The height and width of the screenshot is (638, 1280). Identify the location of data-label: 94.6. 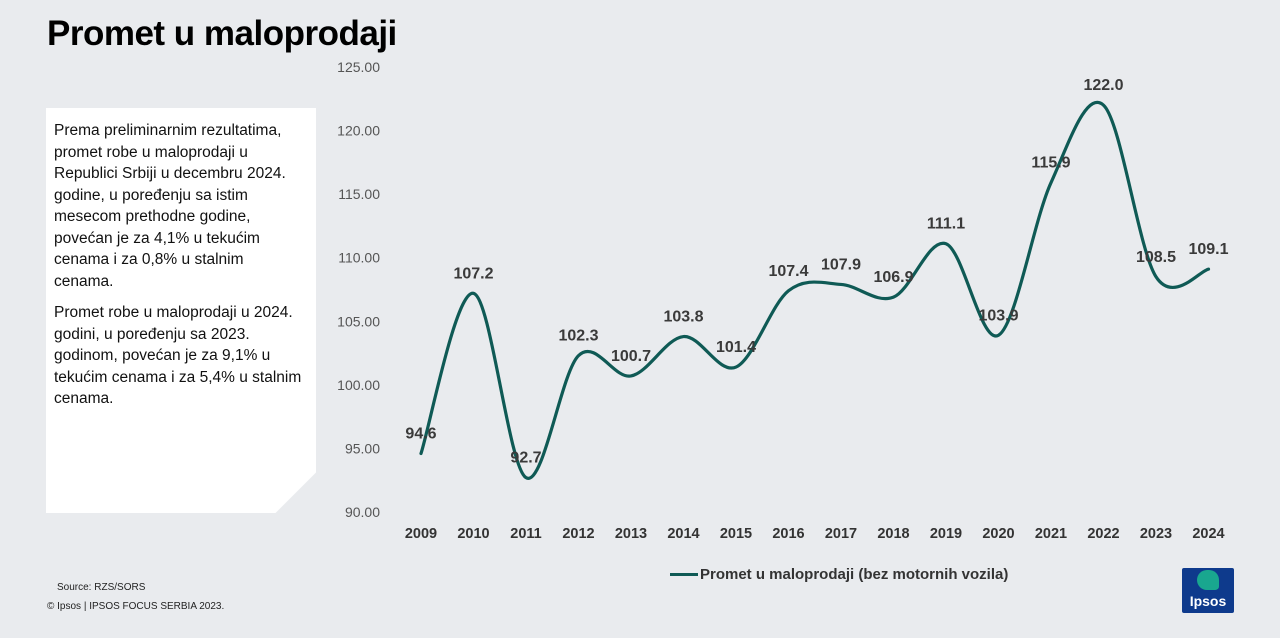
(420, 434).